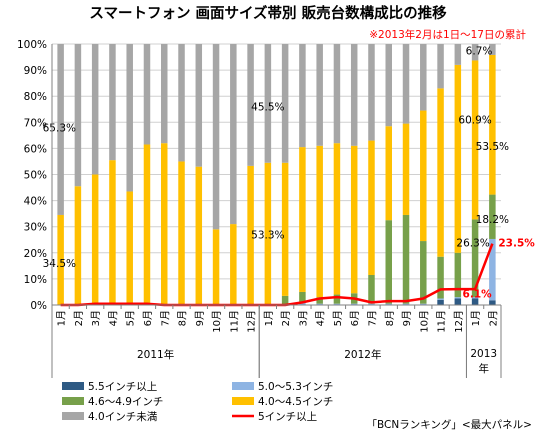  Describe the element at coordinates (472, 243) in the screenshot. I see `data-label: 26.3%` at that location.